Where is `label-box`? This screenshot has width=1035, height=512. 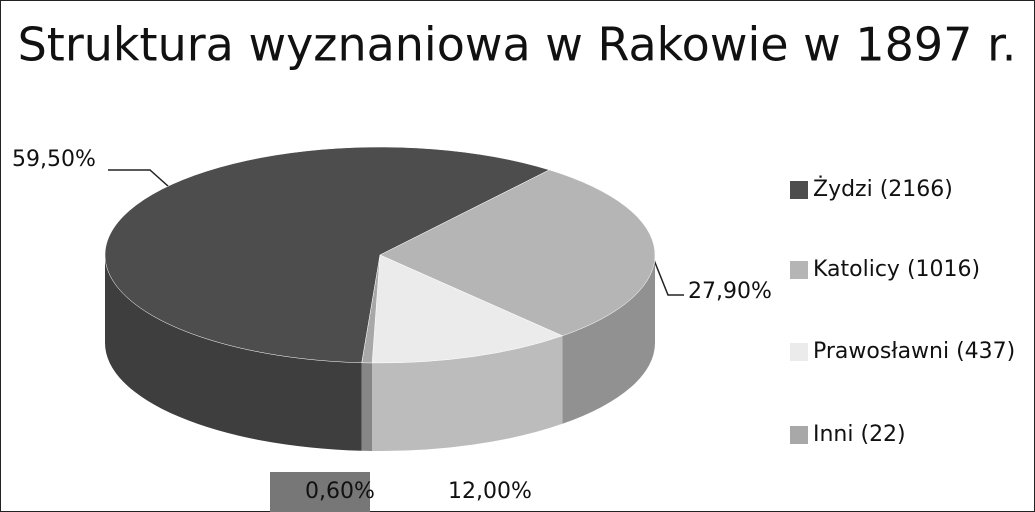
label-box is located at coordinates (320, 492).